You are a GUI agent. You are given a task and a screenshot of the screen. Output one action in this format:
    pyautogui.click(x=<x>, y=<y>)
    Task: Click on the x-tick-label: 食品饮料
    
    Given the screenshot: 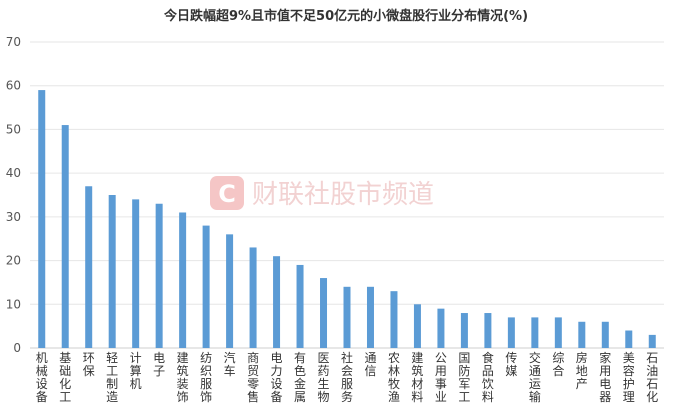 What is the action you would take?
    pyautogui.click(x=488, y=377)
    